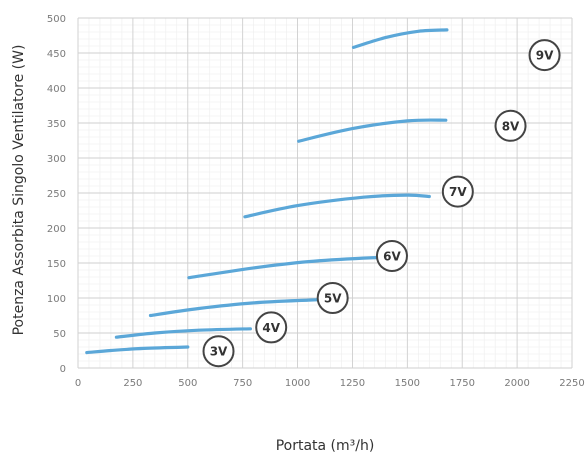 This screenshot has width=588, height=457. I want to click on series-line-9v, so click(400, 38).